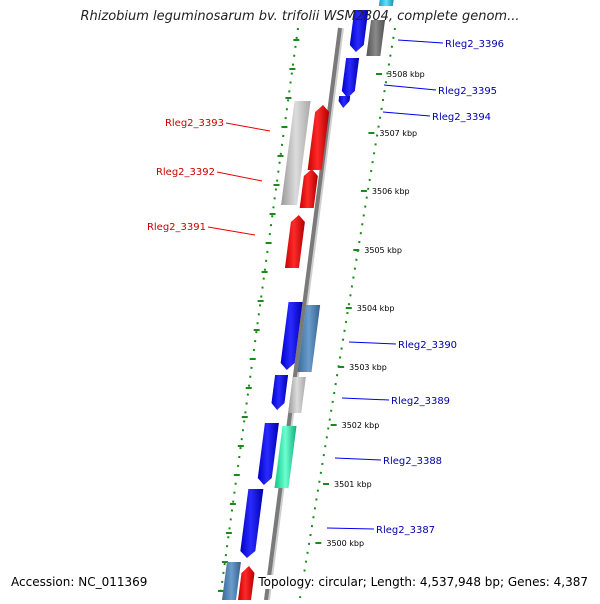 The image size is (600, 604). Describe the element at coordinates (405, 530) in the screenshot. I see `gene-label-rleg2-3387: Rleg2_3387` at that location.